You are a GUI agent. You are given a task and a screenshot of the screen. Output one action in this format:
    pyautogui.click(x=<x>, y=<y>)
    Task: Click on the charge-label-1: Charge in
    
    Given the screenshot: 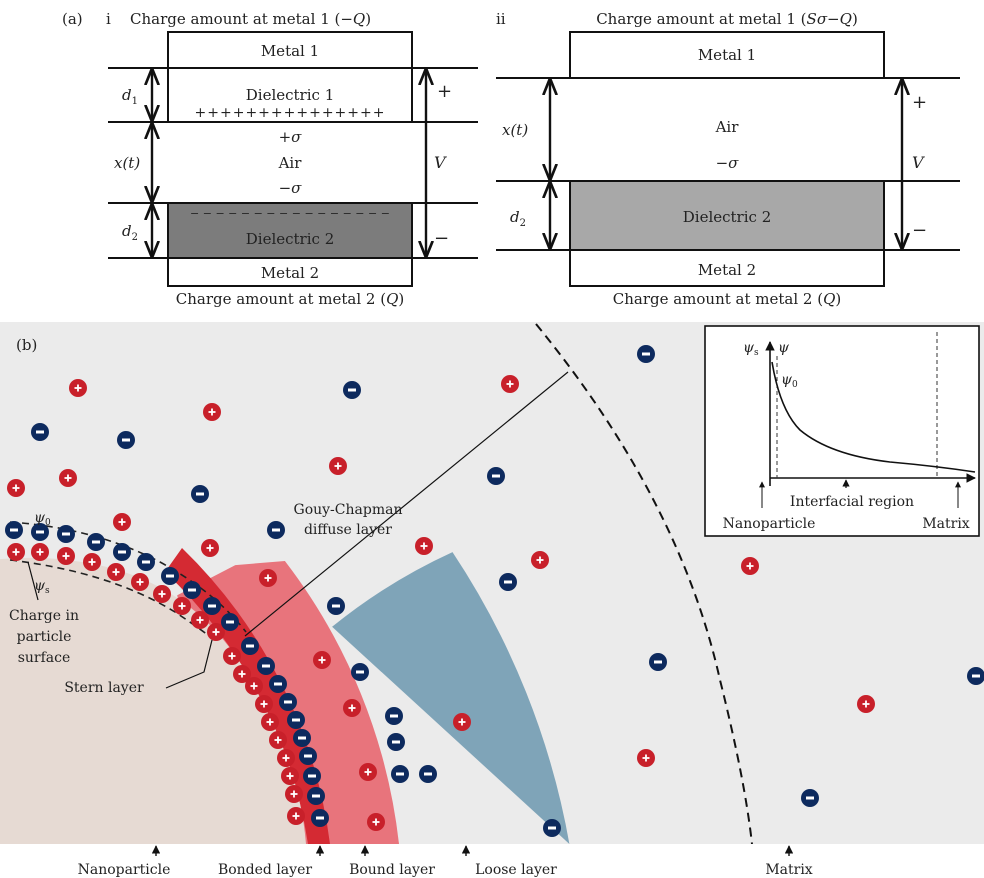 What is the action you would take?
    pyautogui.click(x=44, y=616)
    